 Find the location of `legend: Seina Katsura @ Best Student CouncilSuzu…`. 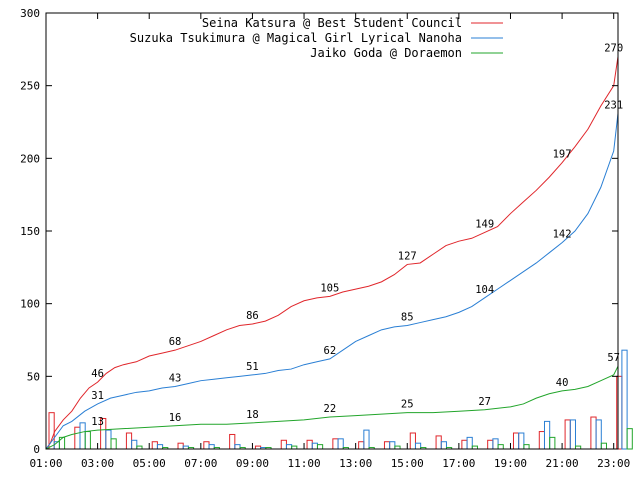

legend: Seina Katsura @ Best Student CouncilSuzu… is located at coordinates (316, 38).